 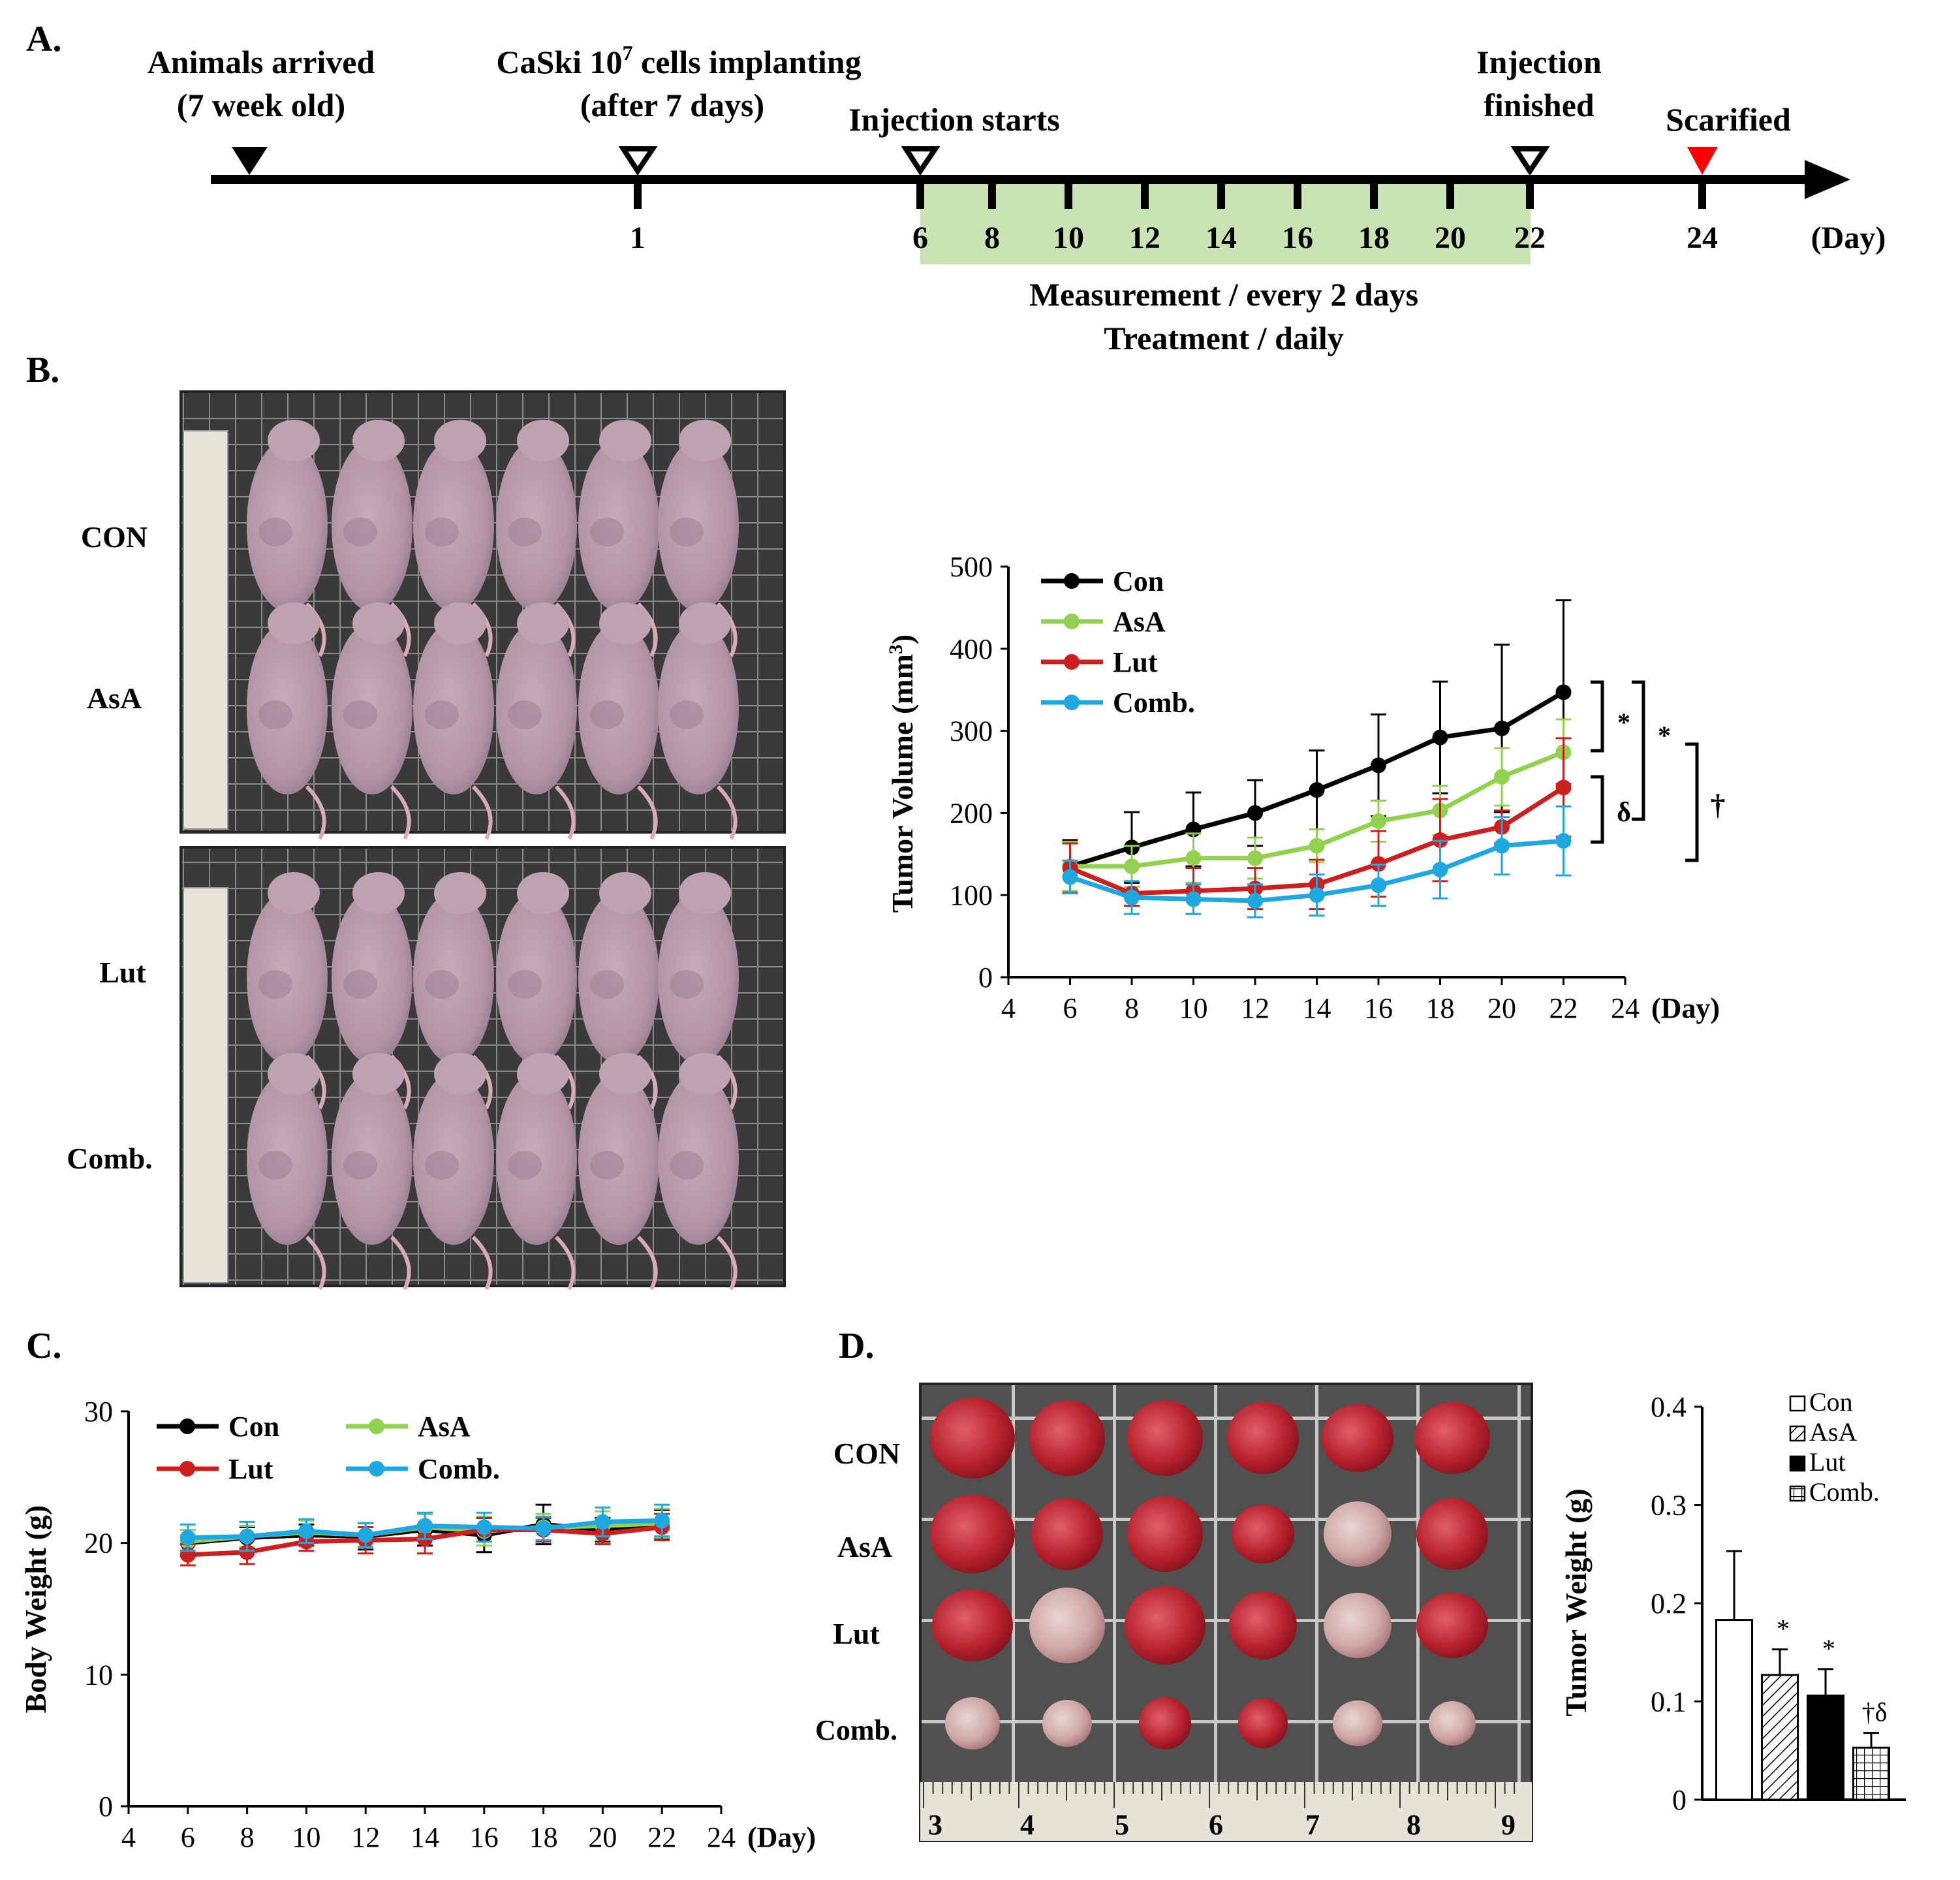 What do you see at coordinates (365, 1837) in the screenshot?
I see `x-tick-label: 12` at bounding box center [365, 1837].